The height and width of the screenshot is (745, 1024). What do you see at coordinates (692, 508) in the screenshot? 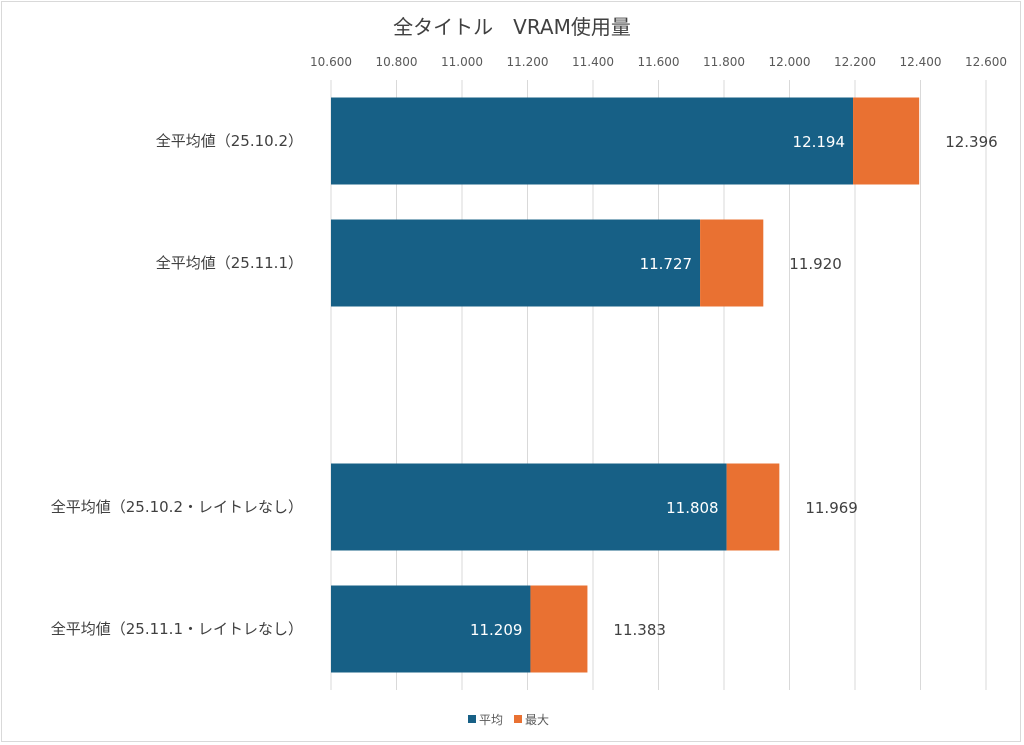
I see `data-label-avg: 11.808` at bounding box center [692, 508].